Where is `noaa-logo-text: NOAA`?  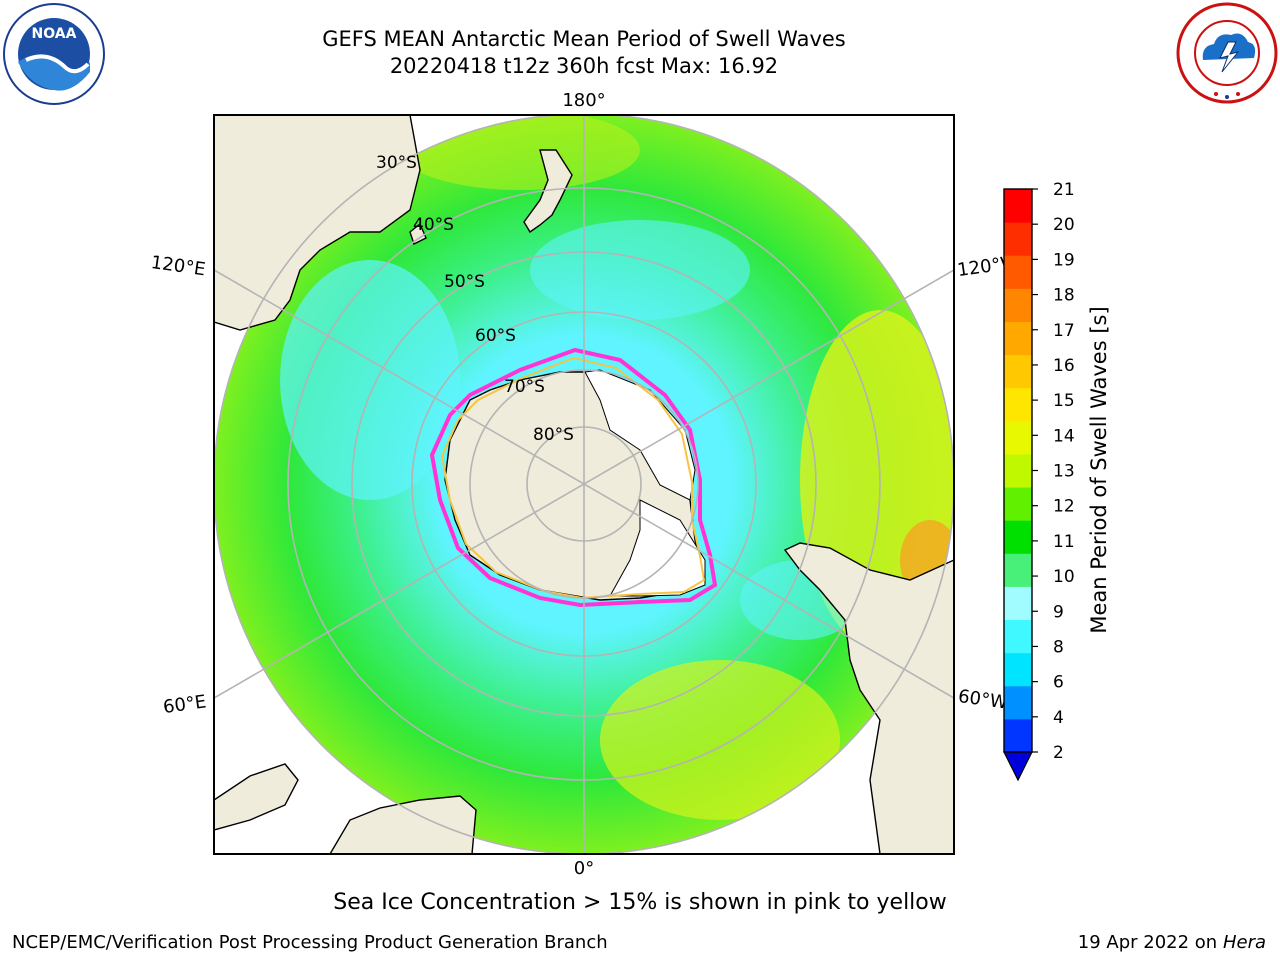
noaa-logo-text: NOAA is located at coordinates (54, 34).